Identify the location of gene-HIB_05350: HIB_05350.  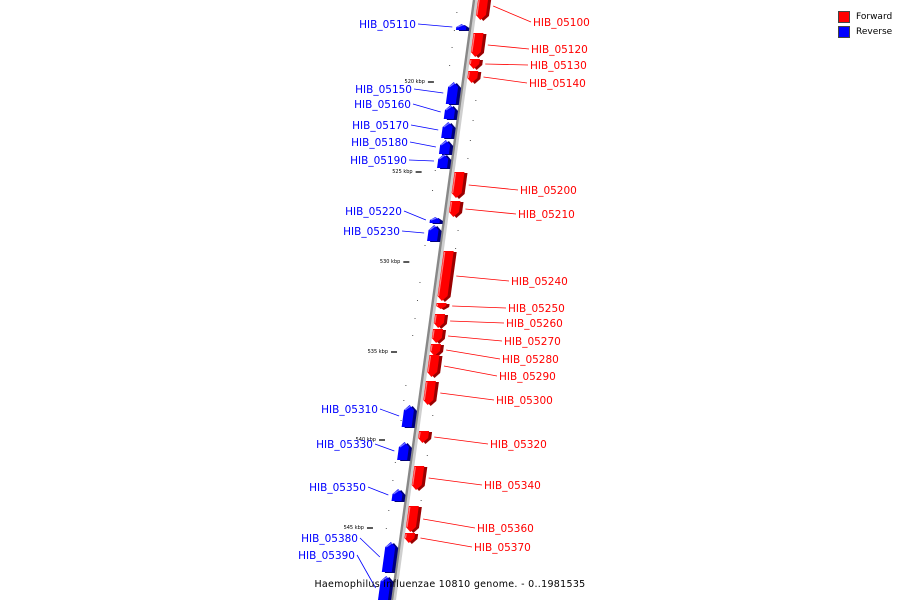
(357, 492).